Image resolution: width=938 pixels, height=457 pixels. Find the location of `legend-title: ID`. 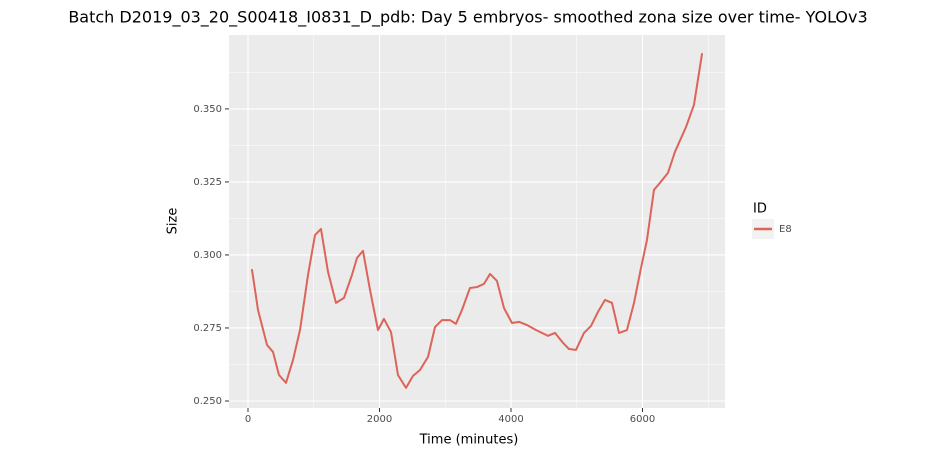

legend-title: ID is located at coordinates (760, 209).